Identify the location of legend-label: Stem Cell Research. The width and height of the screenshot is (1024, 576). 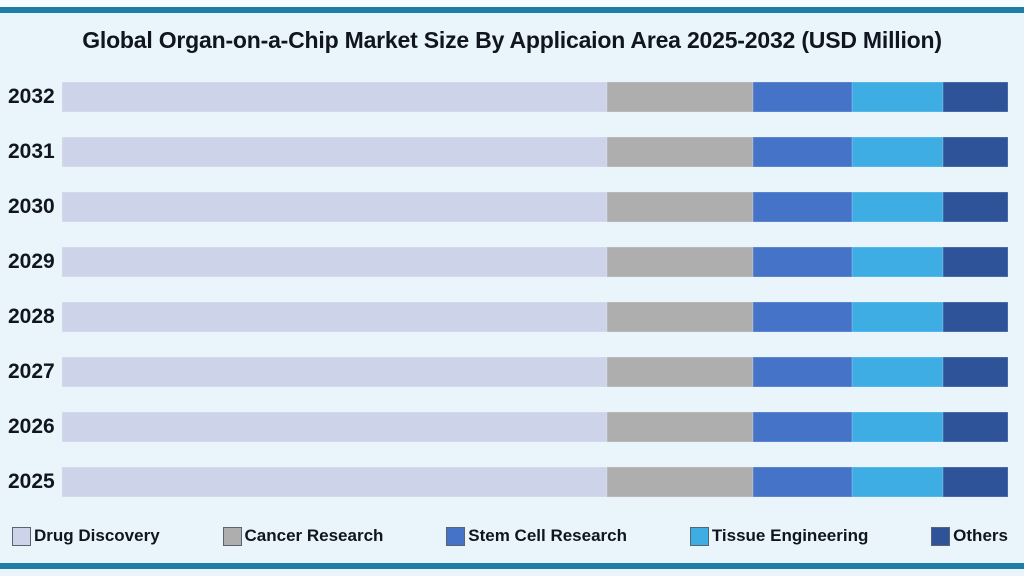
(547, 535).